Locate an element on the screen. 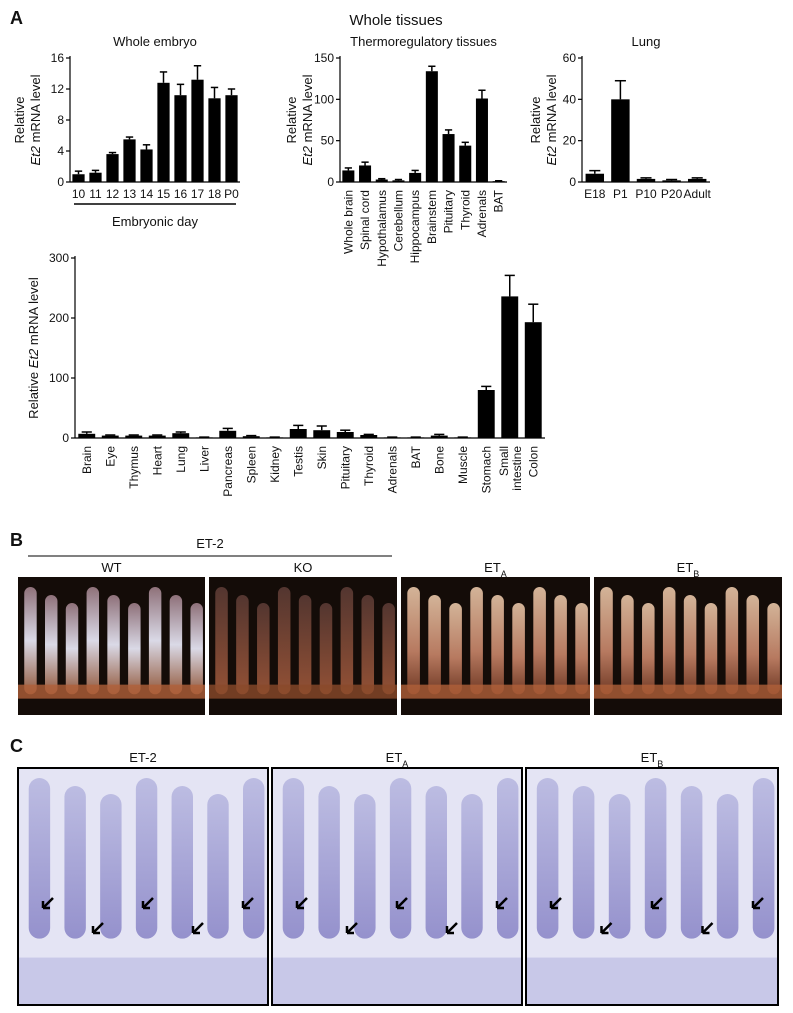 The width and height of the screenshot is (793, 1013). label-main: WT is located at coordinates (111, 567).